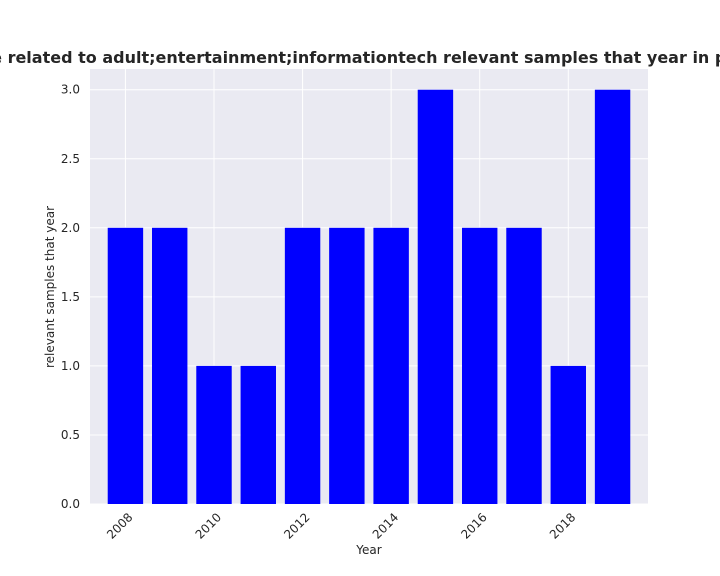 This screenshot has height=576, width=720. I want to click on x-axis-ticks: 2008 2010 2012 2014 2016 2018, so click(341, 525).